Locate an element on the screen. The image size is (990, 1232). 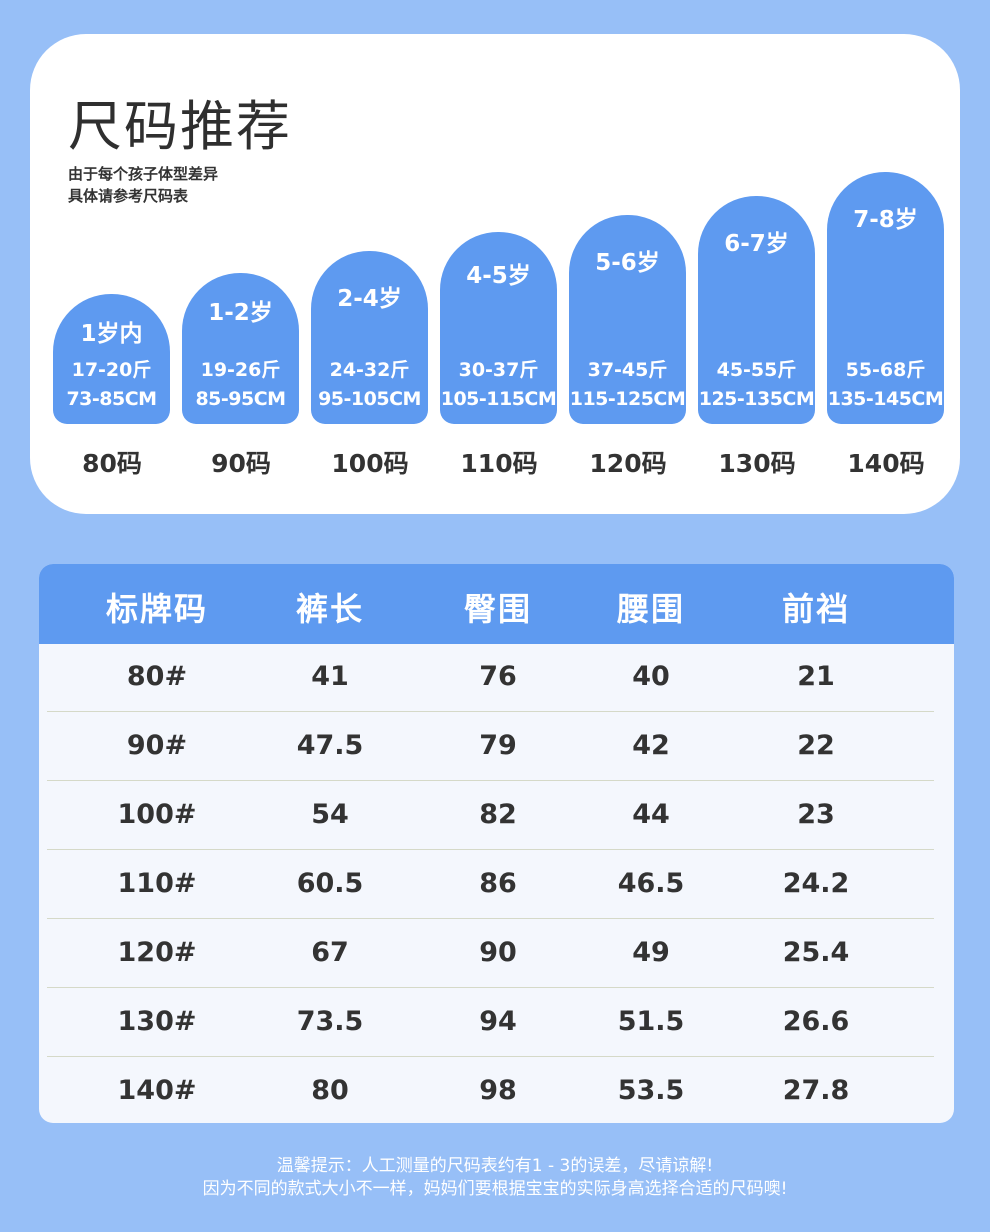
cell-tag-size: 120# is located at coordinates (157, 952).